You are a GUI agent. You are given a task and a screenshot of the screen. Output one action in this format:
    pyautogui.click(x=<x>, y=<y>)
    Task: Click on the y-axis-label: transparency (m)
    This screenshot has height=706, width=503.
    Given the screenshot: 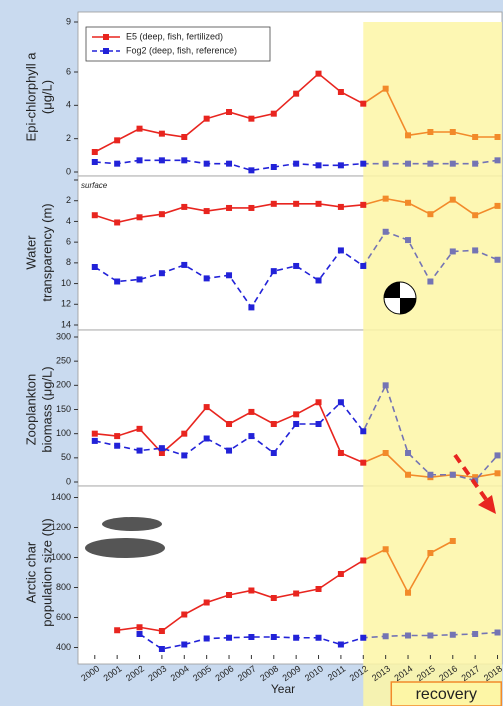 What is the action you would take?
    pyautogui.click(x=46, y=252)
    